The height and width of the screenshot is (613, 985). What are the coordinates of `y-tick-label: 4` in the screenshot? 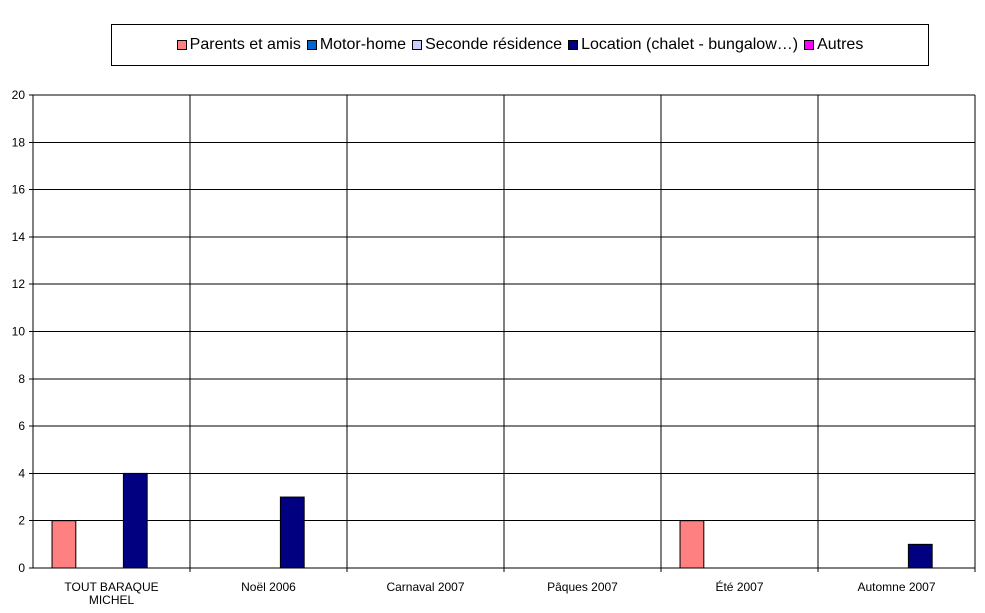 It's located at (21, 473).